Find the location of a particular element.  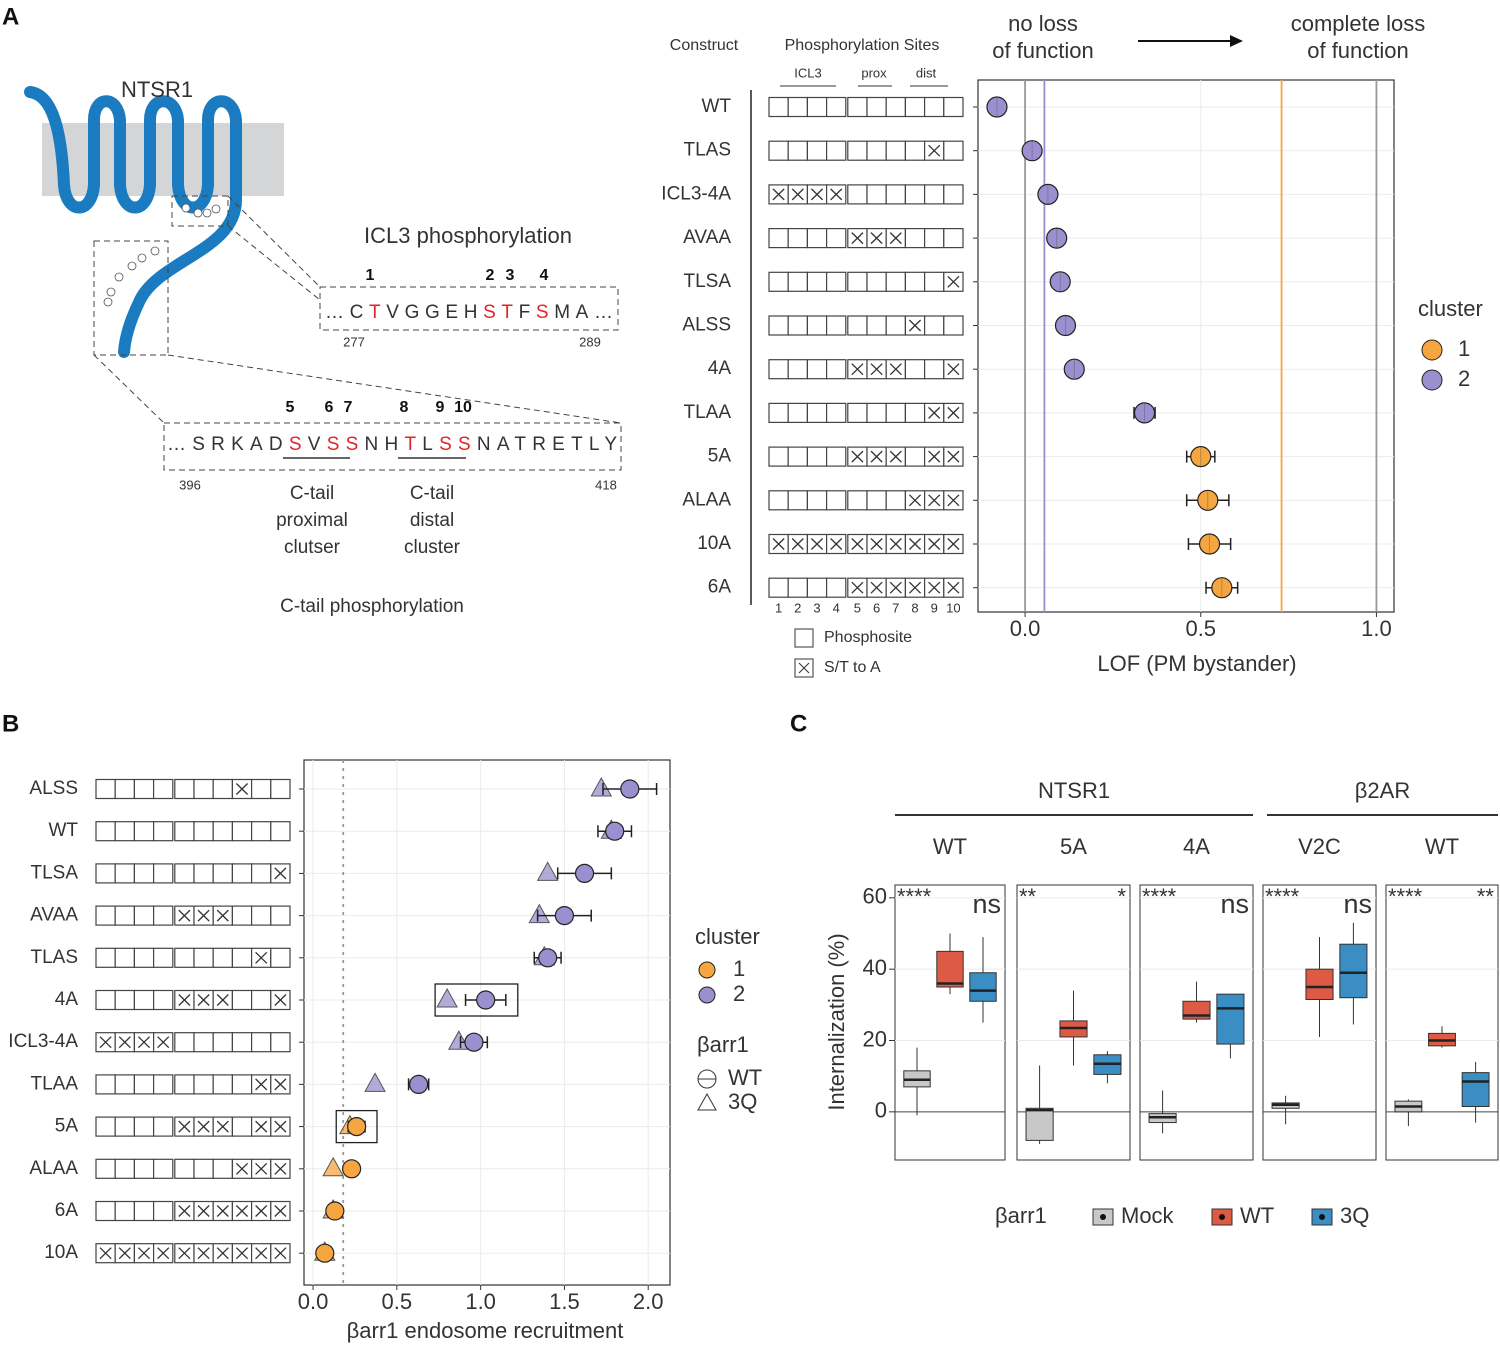

site-number: 8 is located at coordinates (914, 607).